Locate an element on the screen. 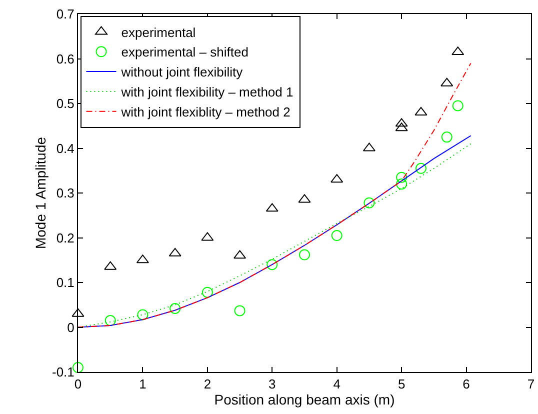 The width and height of the screenshot is (538, 414). legend-label: without joint flexibility is located at coordinates (182, 72).